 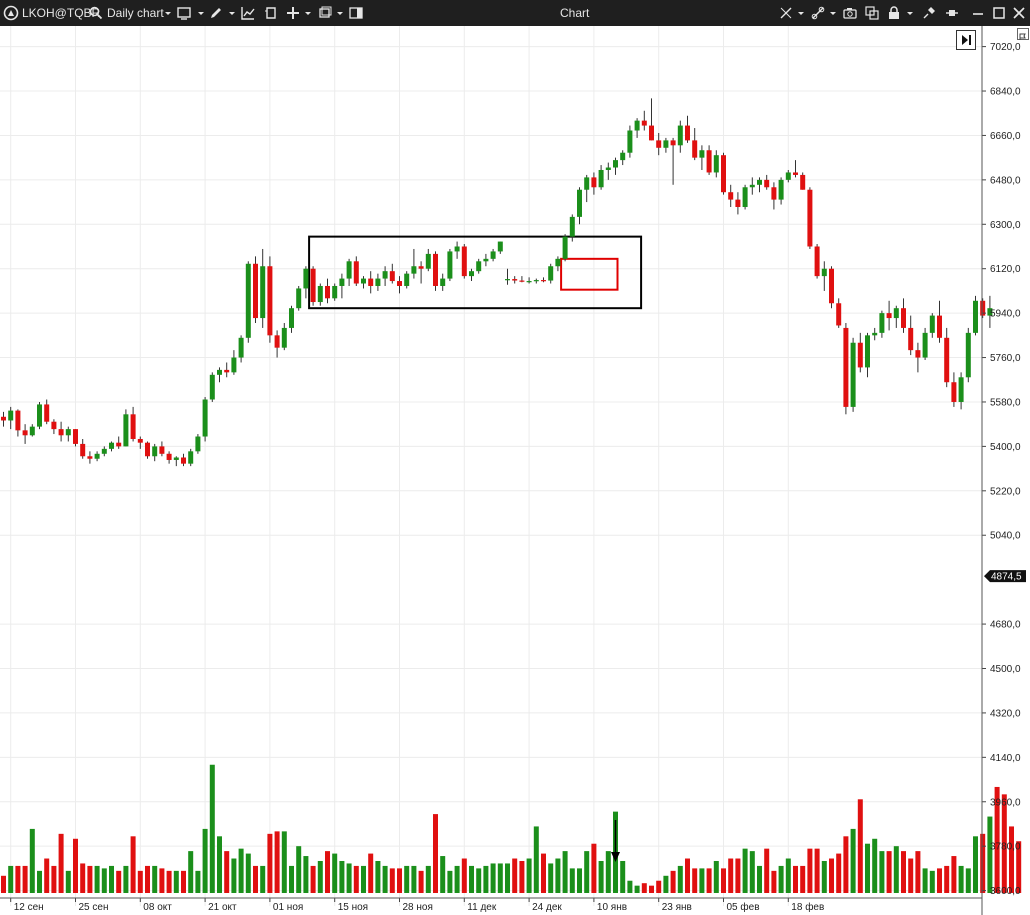 I want to click on frame-icon, so click(x=271, y=13).